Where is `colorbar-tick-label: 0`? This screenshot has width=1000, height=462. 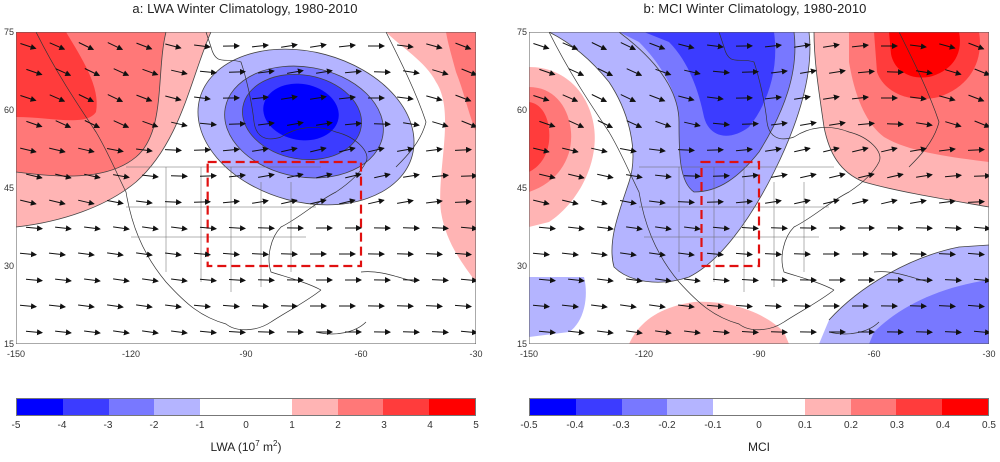 colorbar-tick-label: 0 is located at coordinates (246, 425).